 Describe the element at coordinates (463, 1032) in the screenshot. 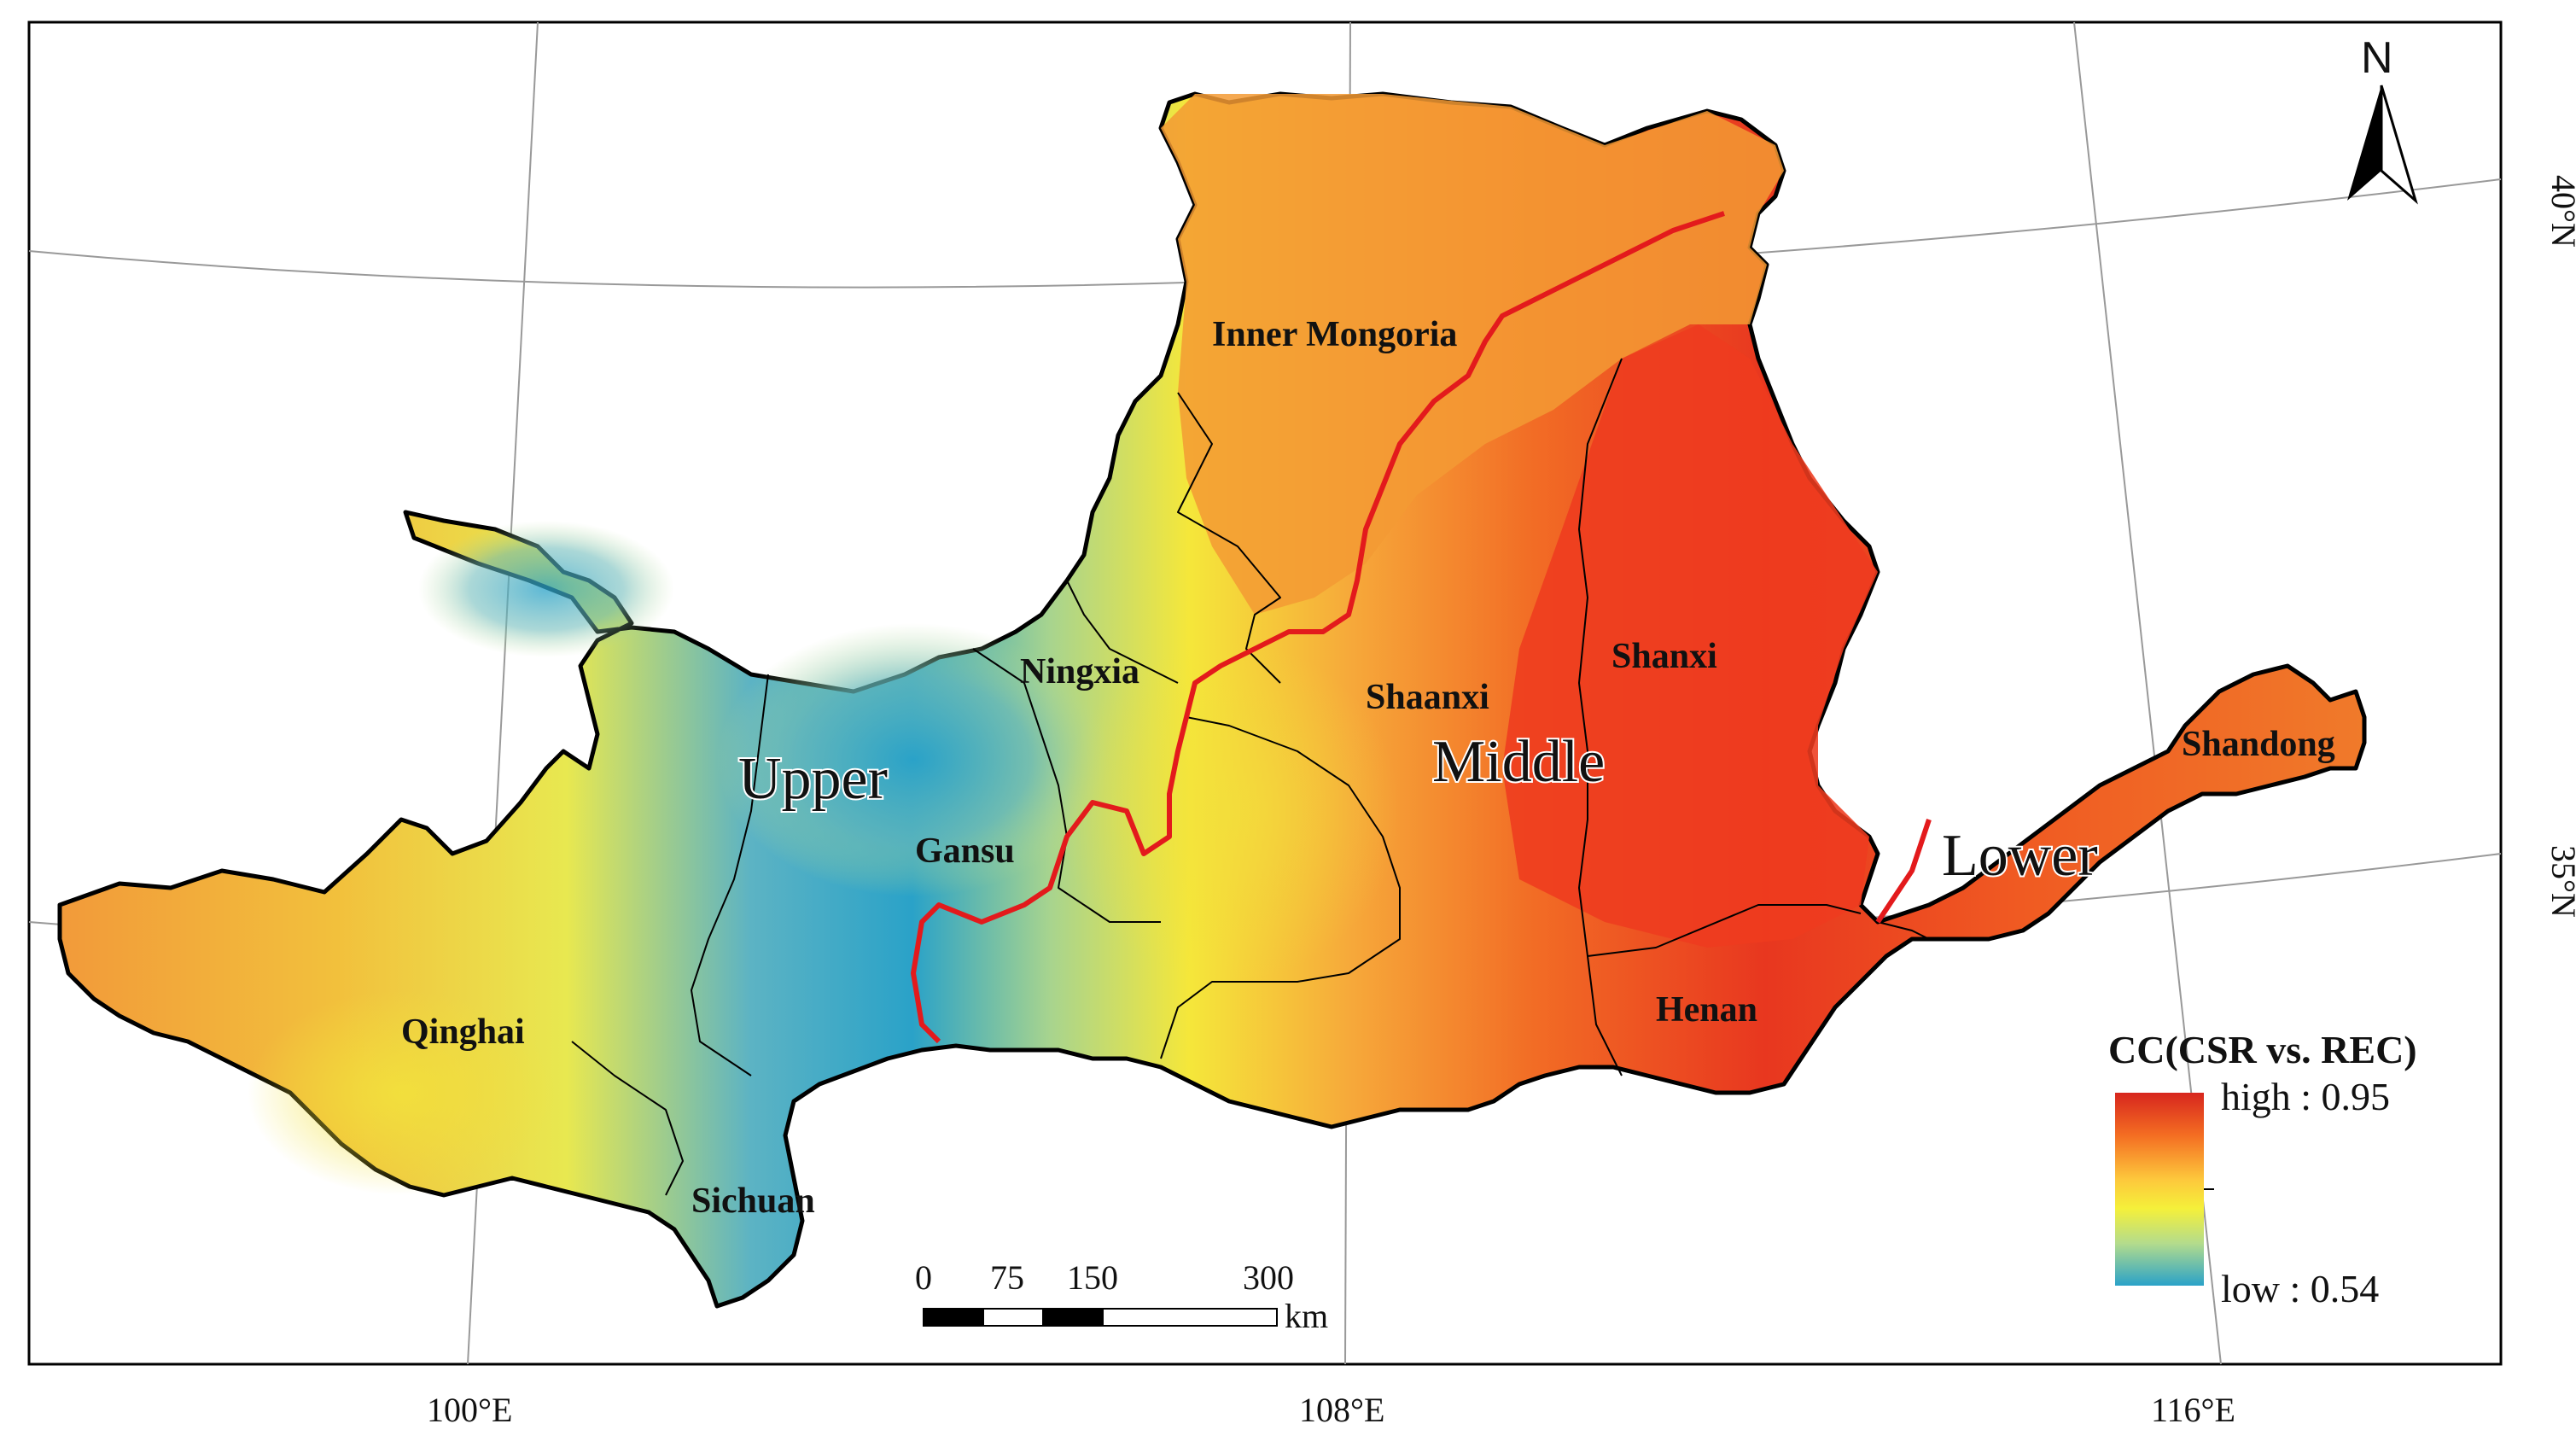

I see `label-qinghai: Qinghai` at that location.